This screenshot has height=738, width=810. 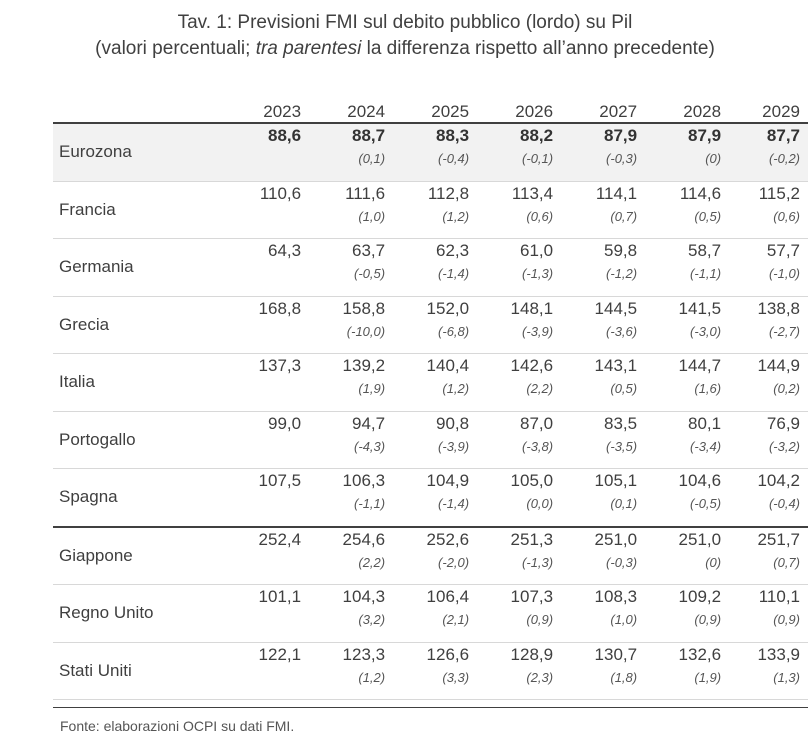 What do you see at coordinates (779, 193) in the screenshot?
I see `debt-value: 115,2` at bounding box center [779, 193].